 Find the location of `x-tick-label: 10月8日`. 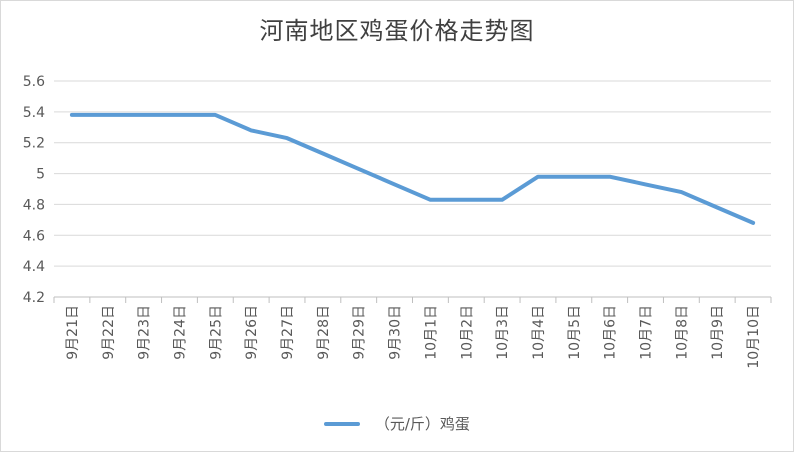

x-tick-label: 10月8日 is located at coordinates (682, 332).